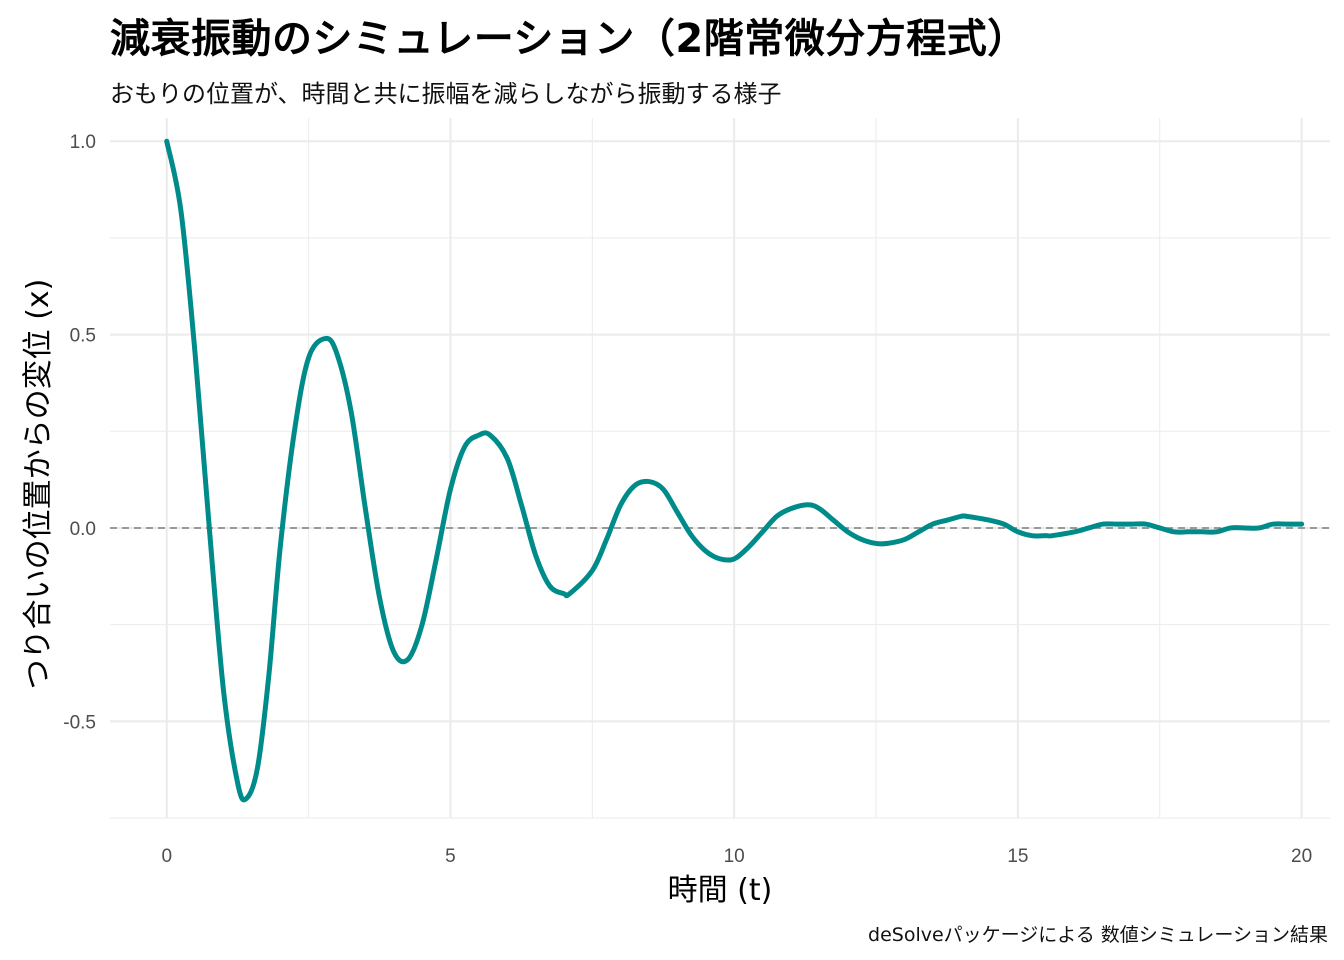  What do you see at coordinates (38, 484) in the screenshot?
I see `y-axis-title: つり合いの位置からの変位 (x)` at bounding box center [38, 484].